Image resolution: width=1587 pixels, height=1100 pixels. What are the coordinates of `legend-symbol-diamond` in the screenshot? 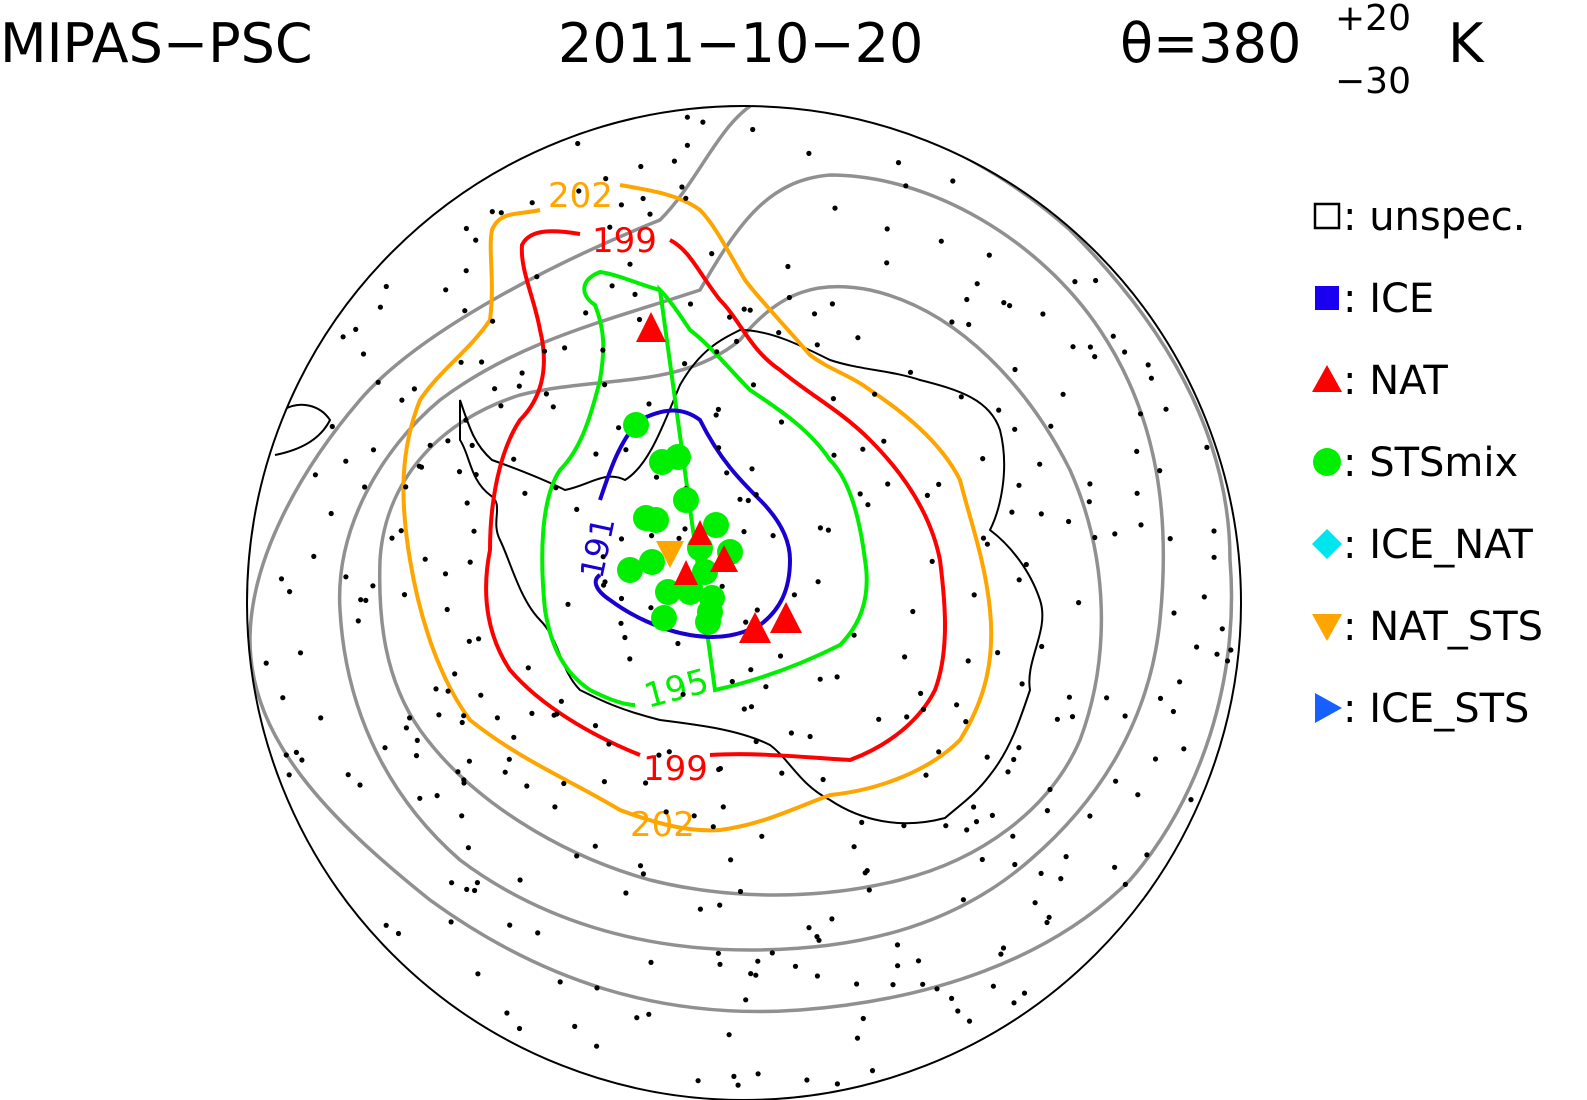 It's located at (1327, 544).